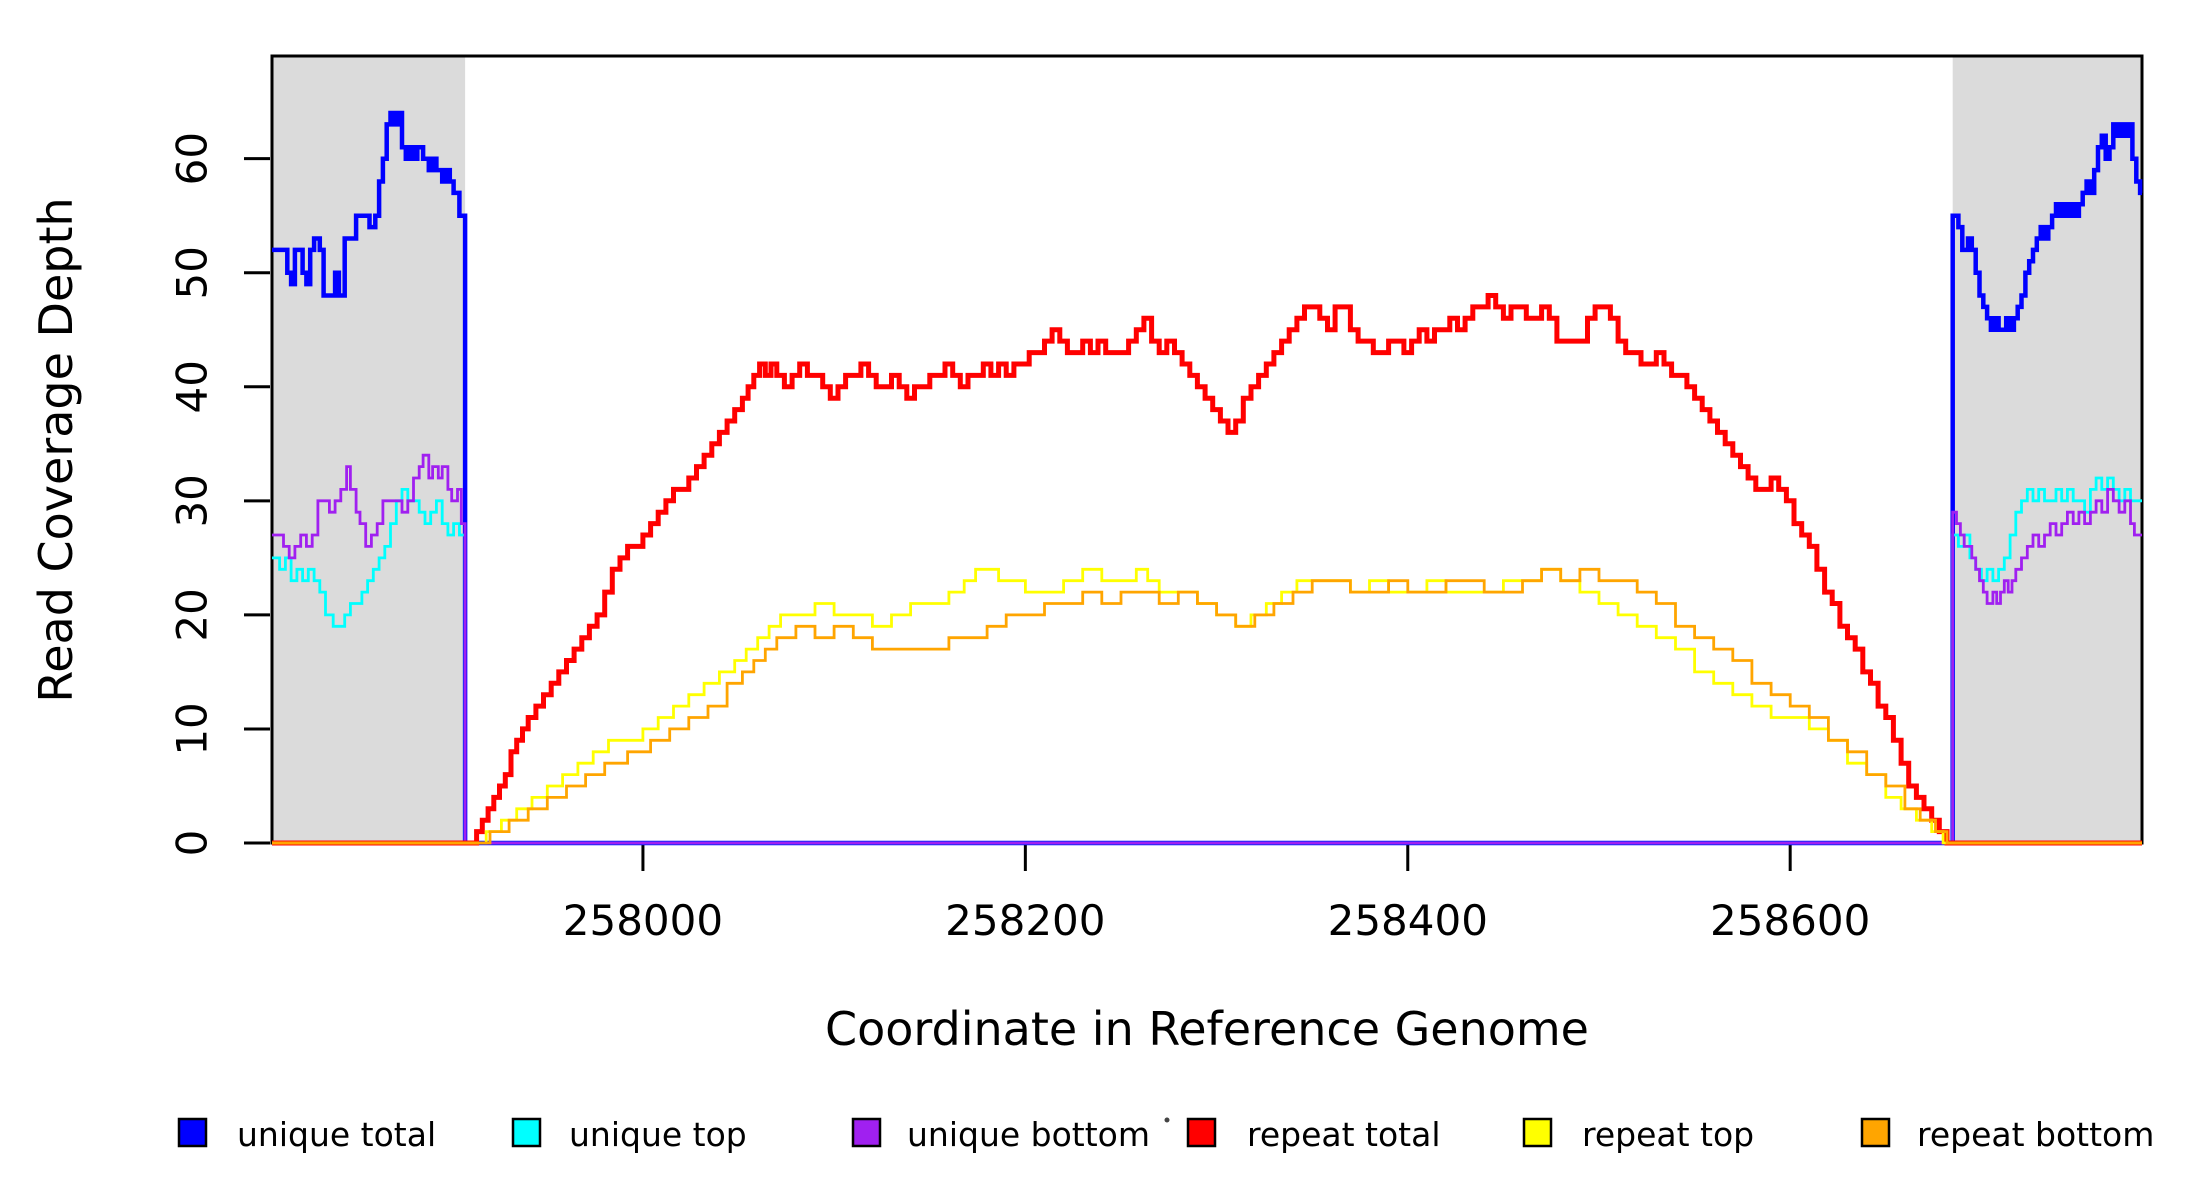 Image resolution: width=2200 pixels, height=1200 pixels. I want to click on legend-item-unique-total: unique total, so click(306, 1134).